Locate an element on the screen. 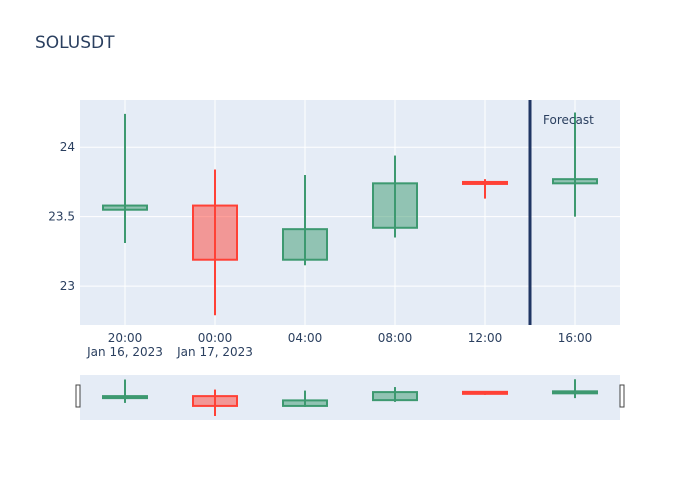  x-tick-label: 04:00 is located at coordinates (305, 338).